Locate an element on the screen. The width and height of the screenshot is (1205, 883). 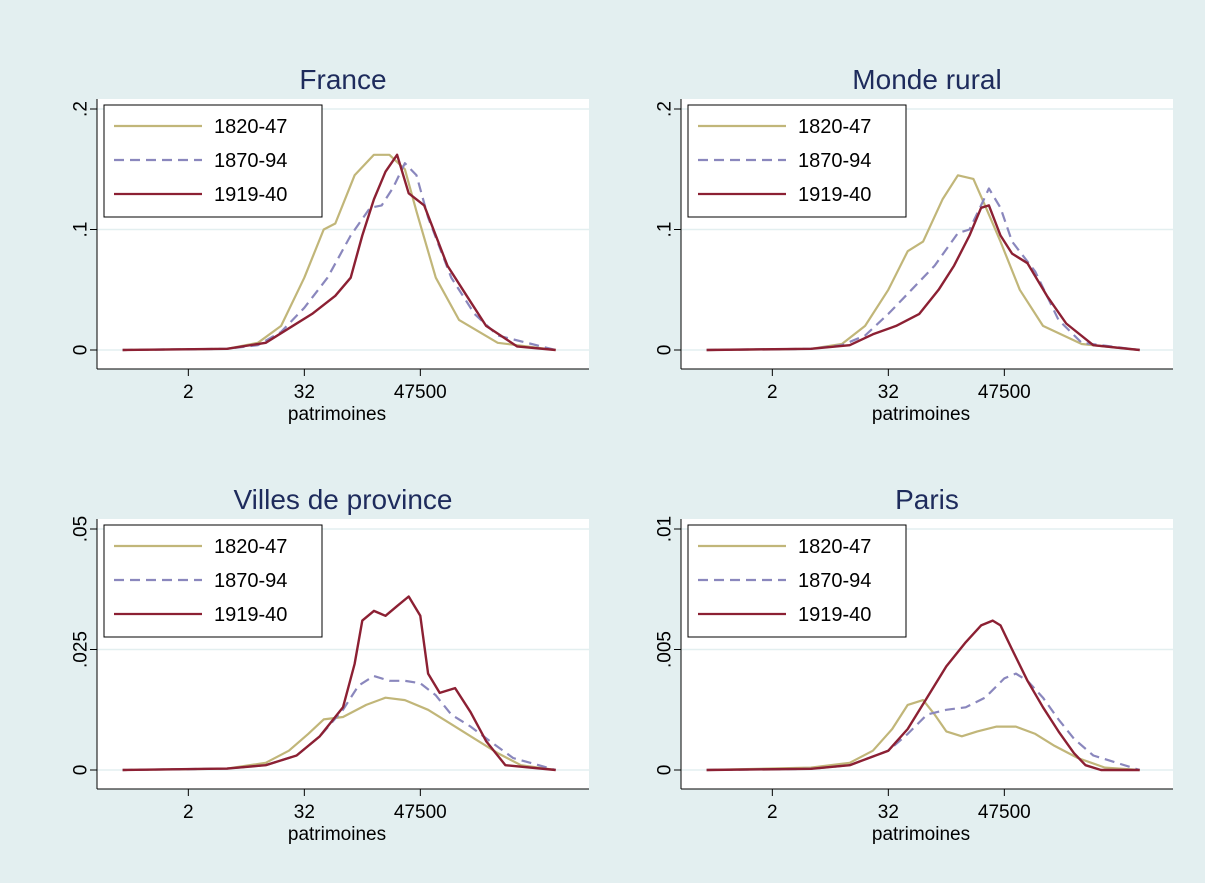
panel-title: France is located at coordinates (342, 79).